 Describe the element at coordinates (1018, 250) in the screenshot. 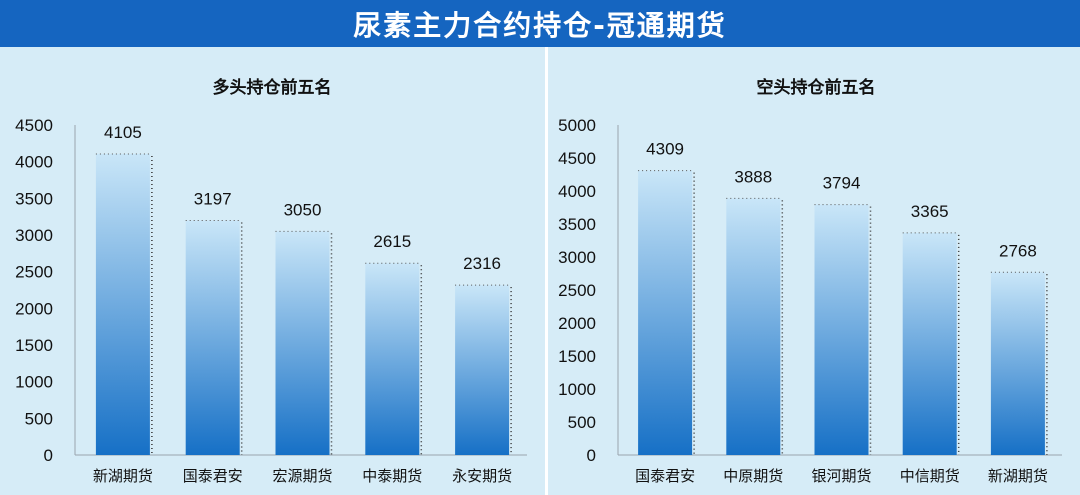

I see `data-label: 2768` at that location.